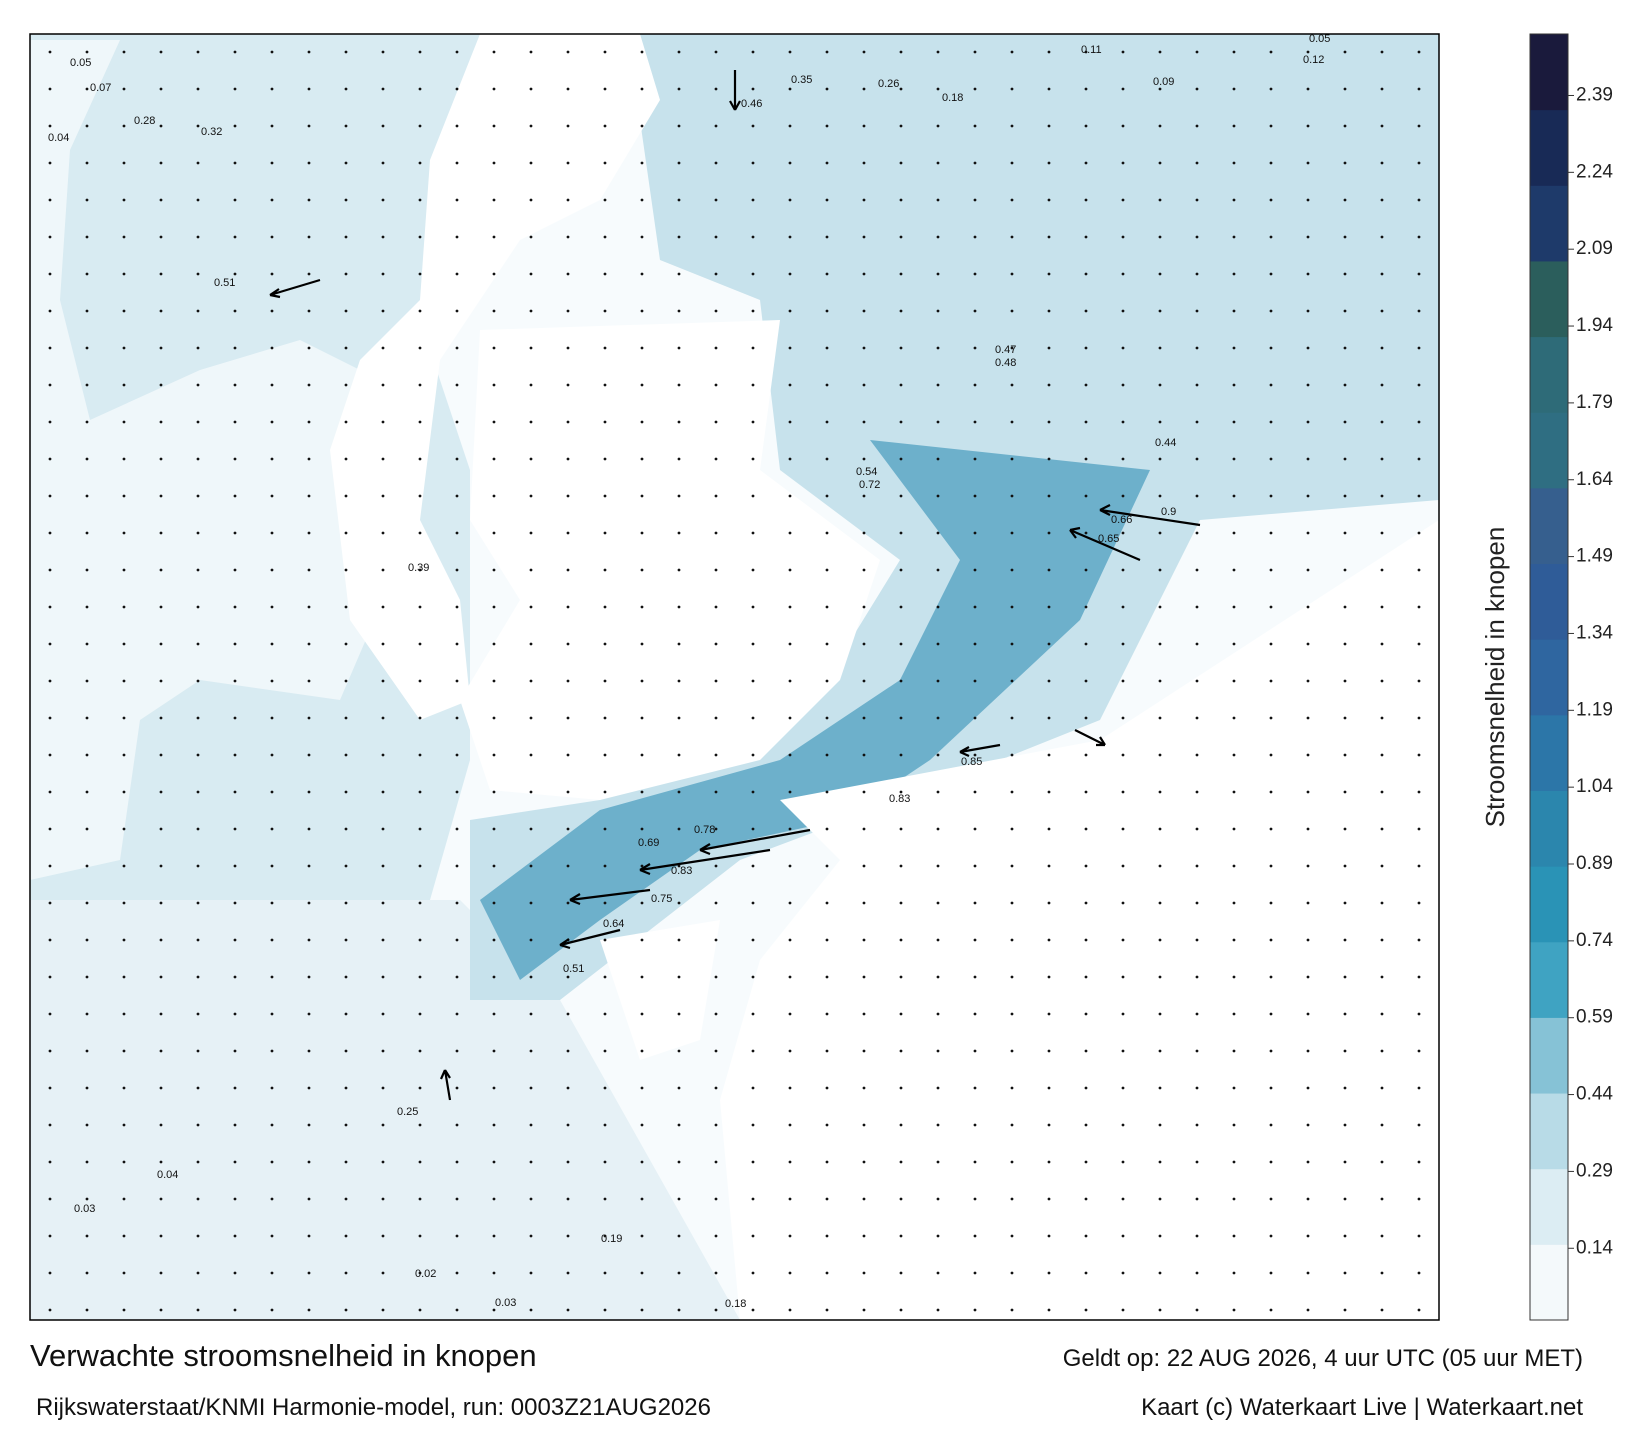  Describe the element at coordinates (1594, 325) in the screenshot. I see `colorbar-tick-label: 1.94` at that location.